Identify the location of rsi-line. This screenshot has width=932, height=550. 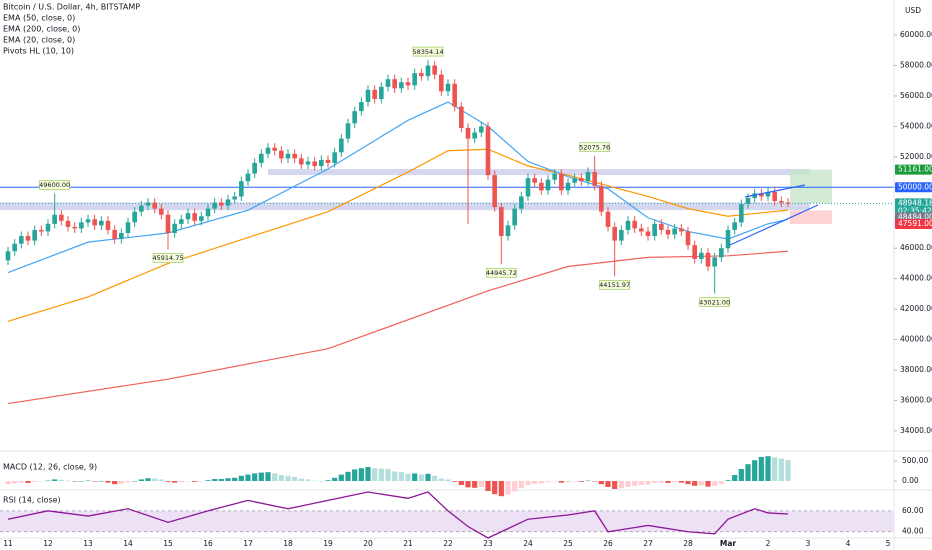
(398, 515).